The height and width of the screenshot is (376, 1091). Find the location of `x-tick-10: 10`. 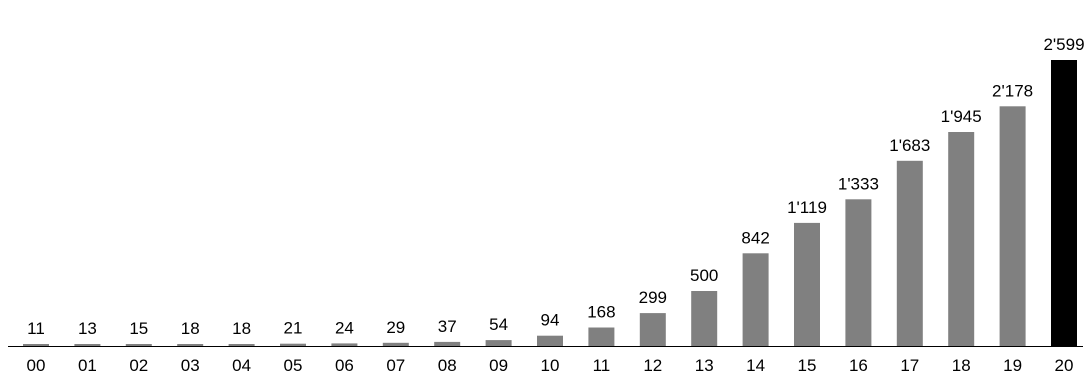

x-tick-10: 10 is located at coordinates (550, 365).